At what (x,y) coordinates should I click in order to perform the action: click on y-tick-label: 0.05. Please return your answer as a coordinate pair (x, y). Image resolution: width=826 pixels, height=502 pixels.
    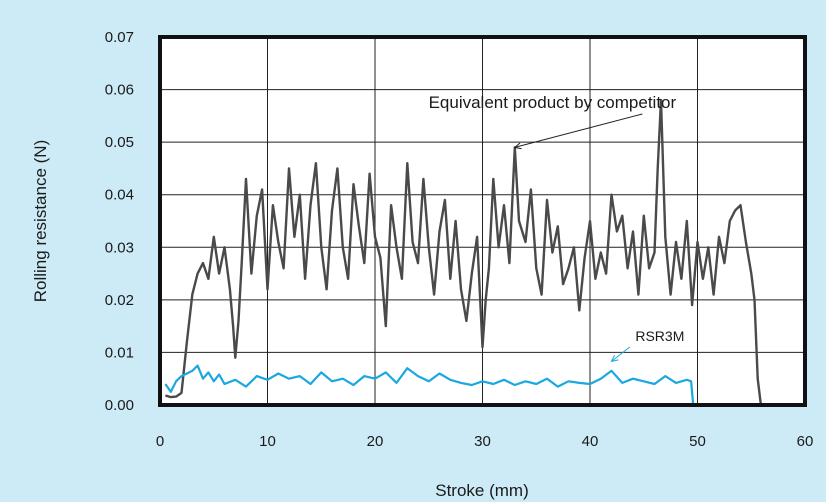
    Looking at the image, I should click on (119, 142).